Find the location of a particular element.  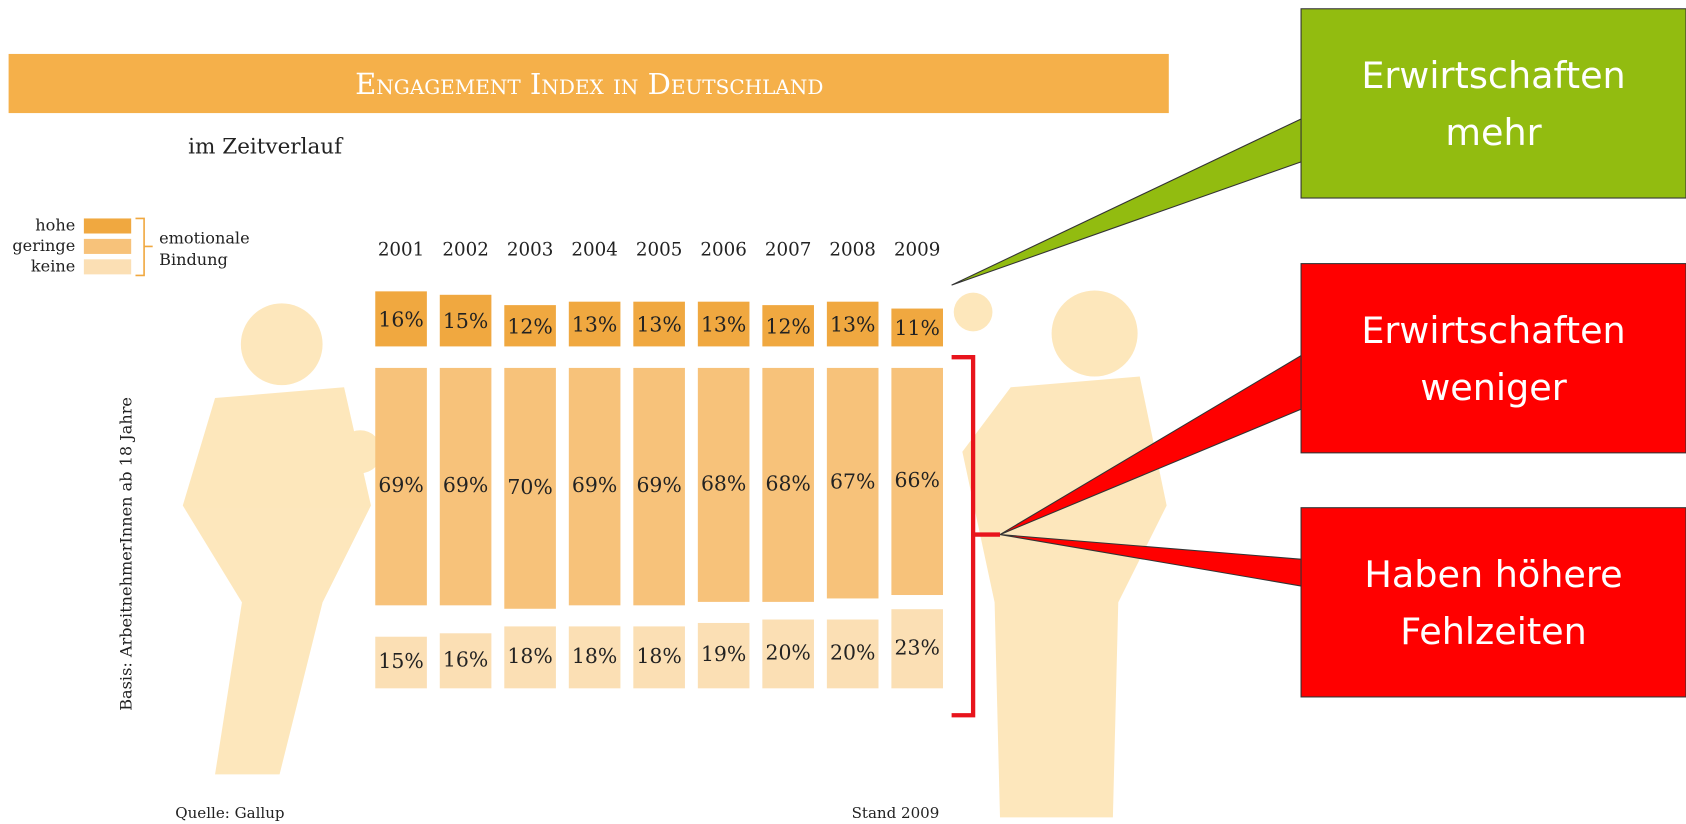

callout-text: mehr is located at coordinates (1493, 132).